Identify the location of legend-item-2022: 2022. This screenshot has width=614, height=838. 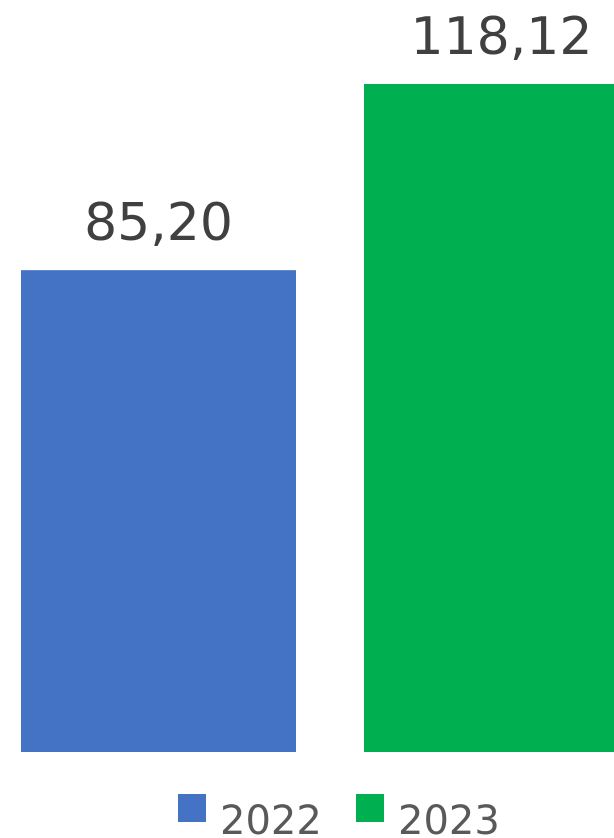
(250, 816).